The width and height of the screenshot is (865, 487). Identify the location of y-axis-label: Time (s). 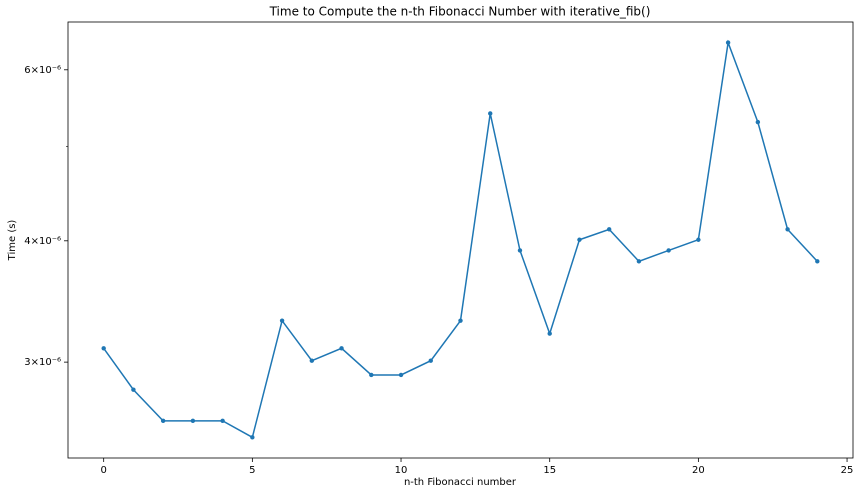
(12, 241).